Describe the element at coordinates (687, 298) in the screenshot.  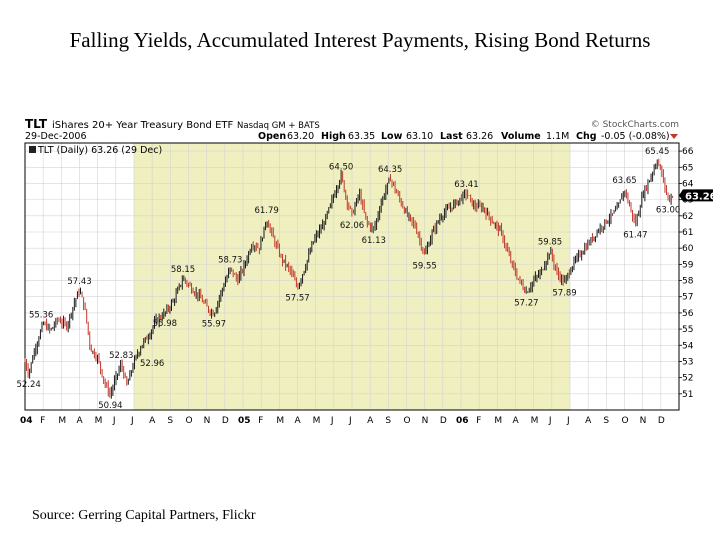
I see `y-tick-label: 57` at that location.